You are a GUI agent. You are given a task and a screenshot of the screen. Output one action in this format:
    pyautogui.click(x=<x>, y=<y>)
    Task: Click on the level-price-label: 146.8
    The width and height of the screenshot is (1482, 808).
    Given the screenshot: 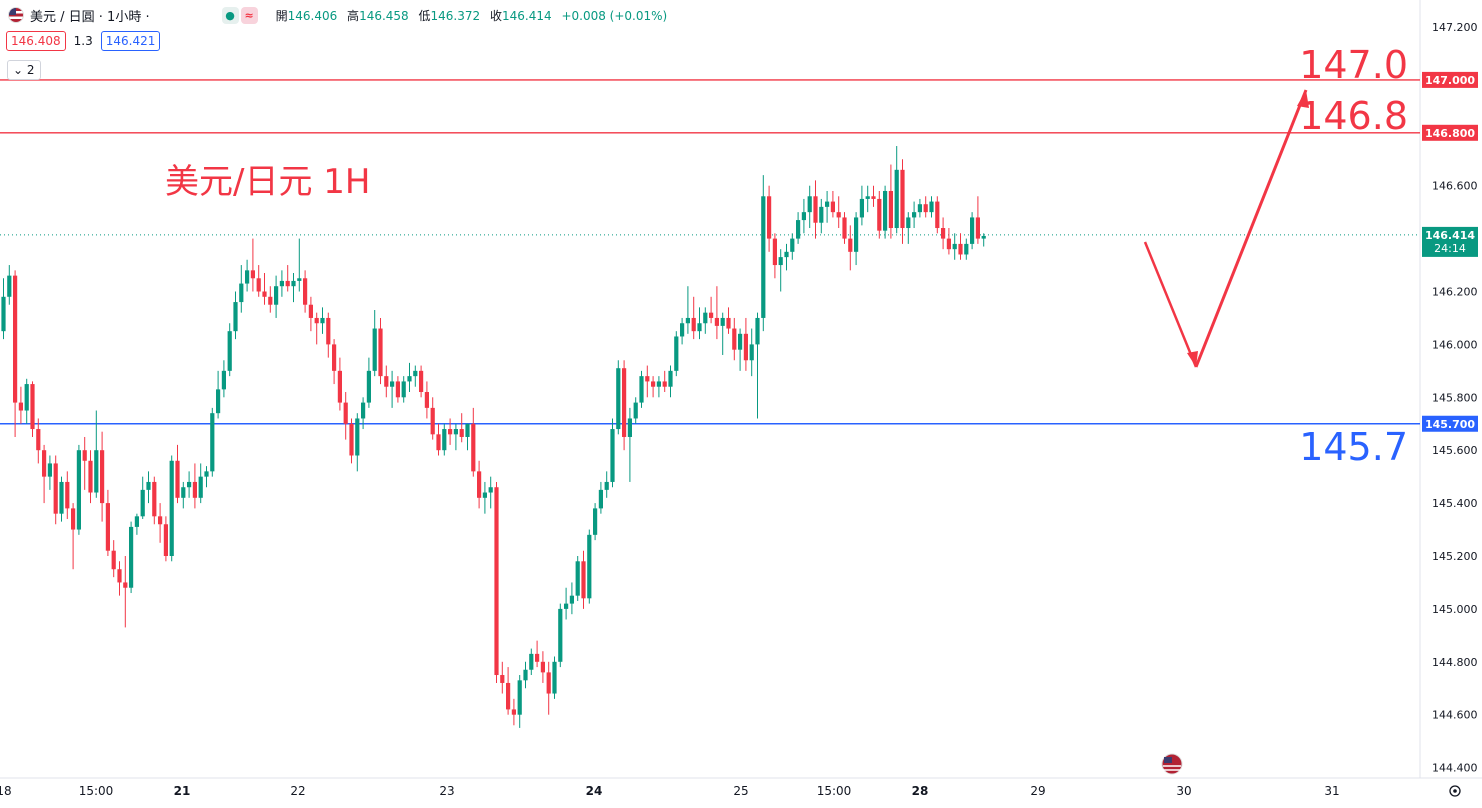 What is the action you would take?
    pyautogui.click(x=1353, y=116)
    